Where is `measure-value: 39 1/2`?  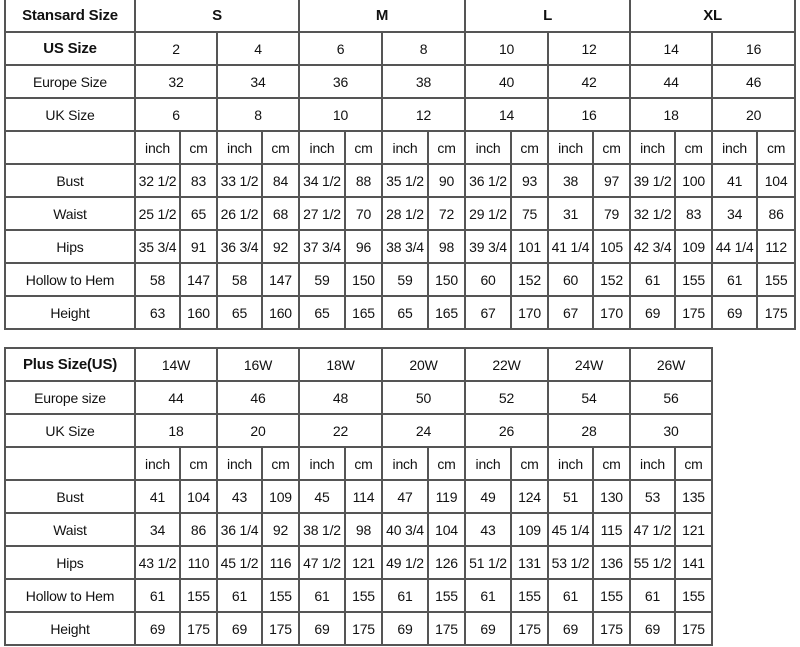 measure-value: 39 1/2 is located at coordinates (653, 180).